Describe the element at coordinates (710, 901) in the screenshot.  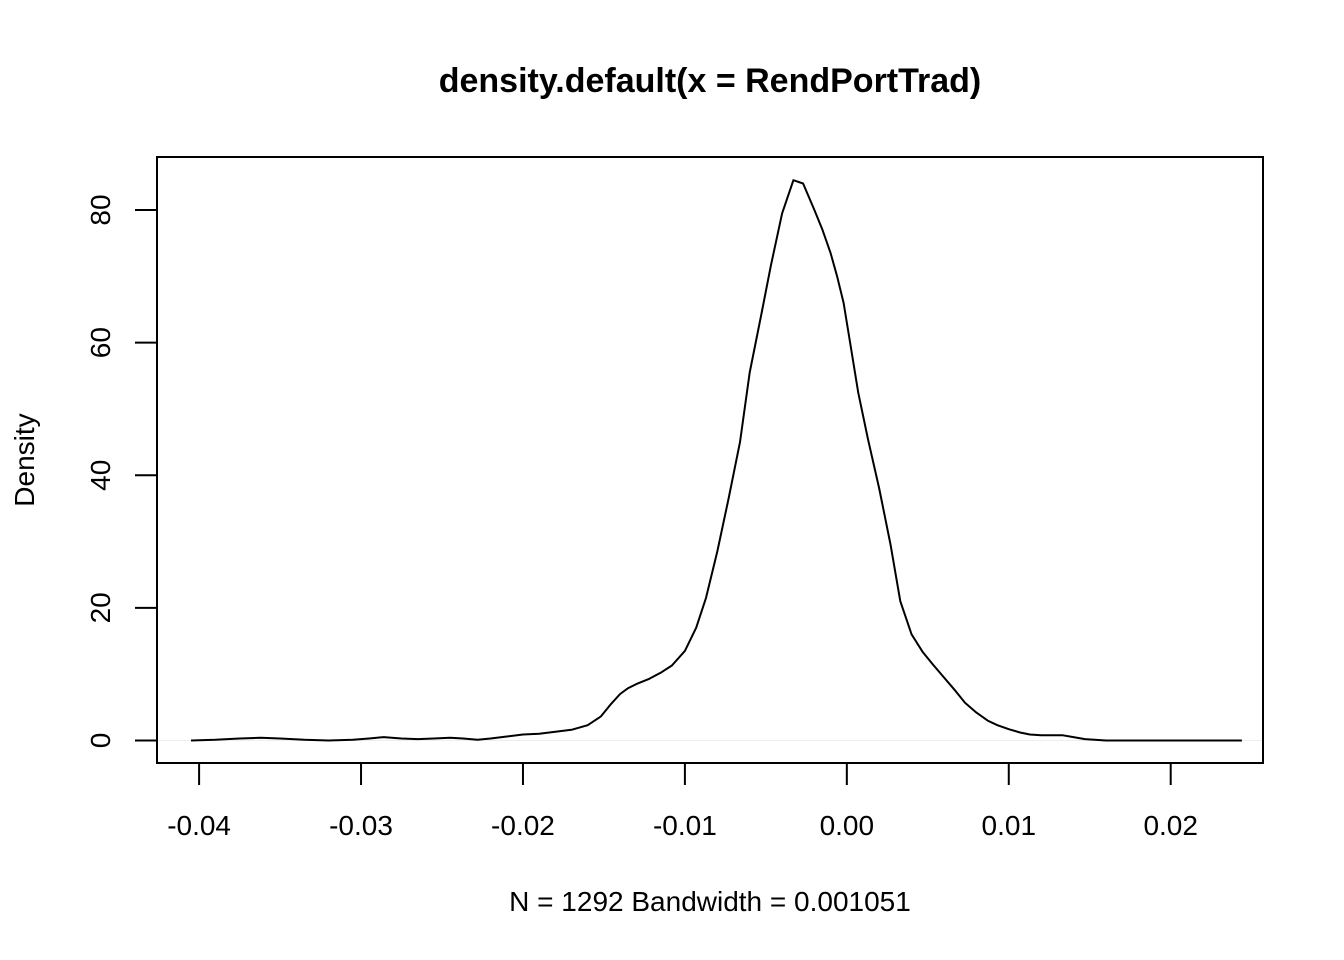
I see `x-axis-label: N = 1292 Bandwidth = 0.001051` at that location.